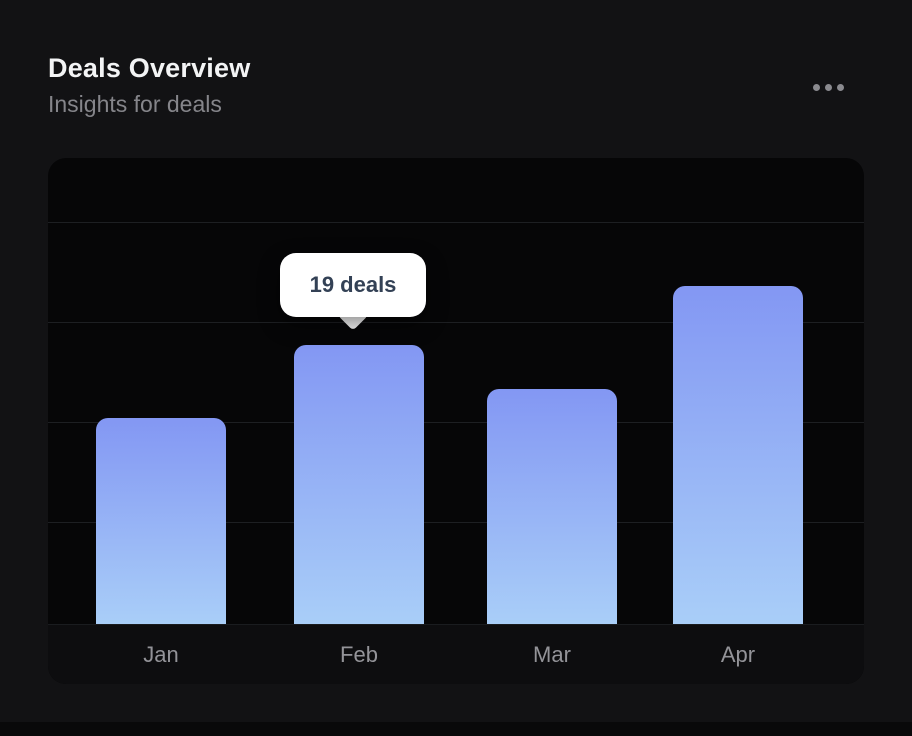 Image resolution: width=912 pixels, height=736 pixels. I want to click on tooltip-value-label: 19 deals, so click(353, 284).